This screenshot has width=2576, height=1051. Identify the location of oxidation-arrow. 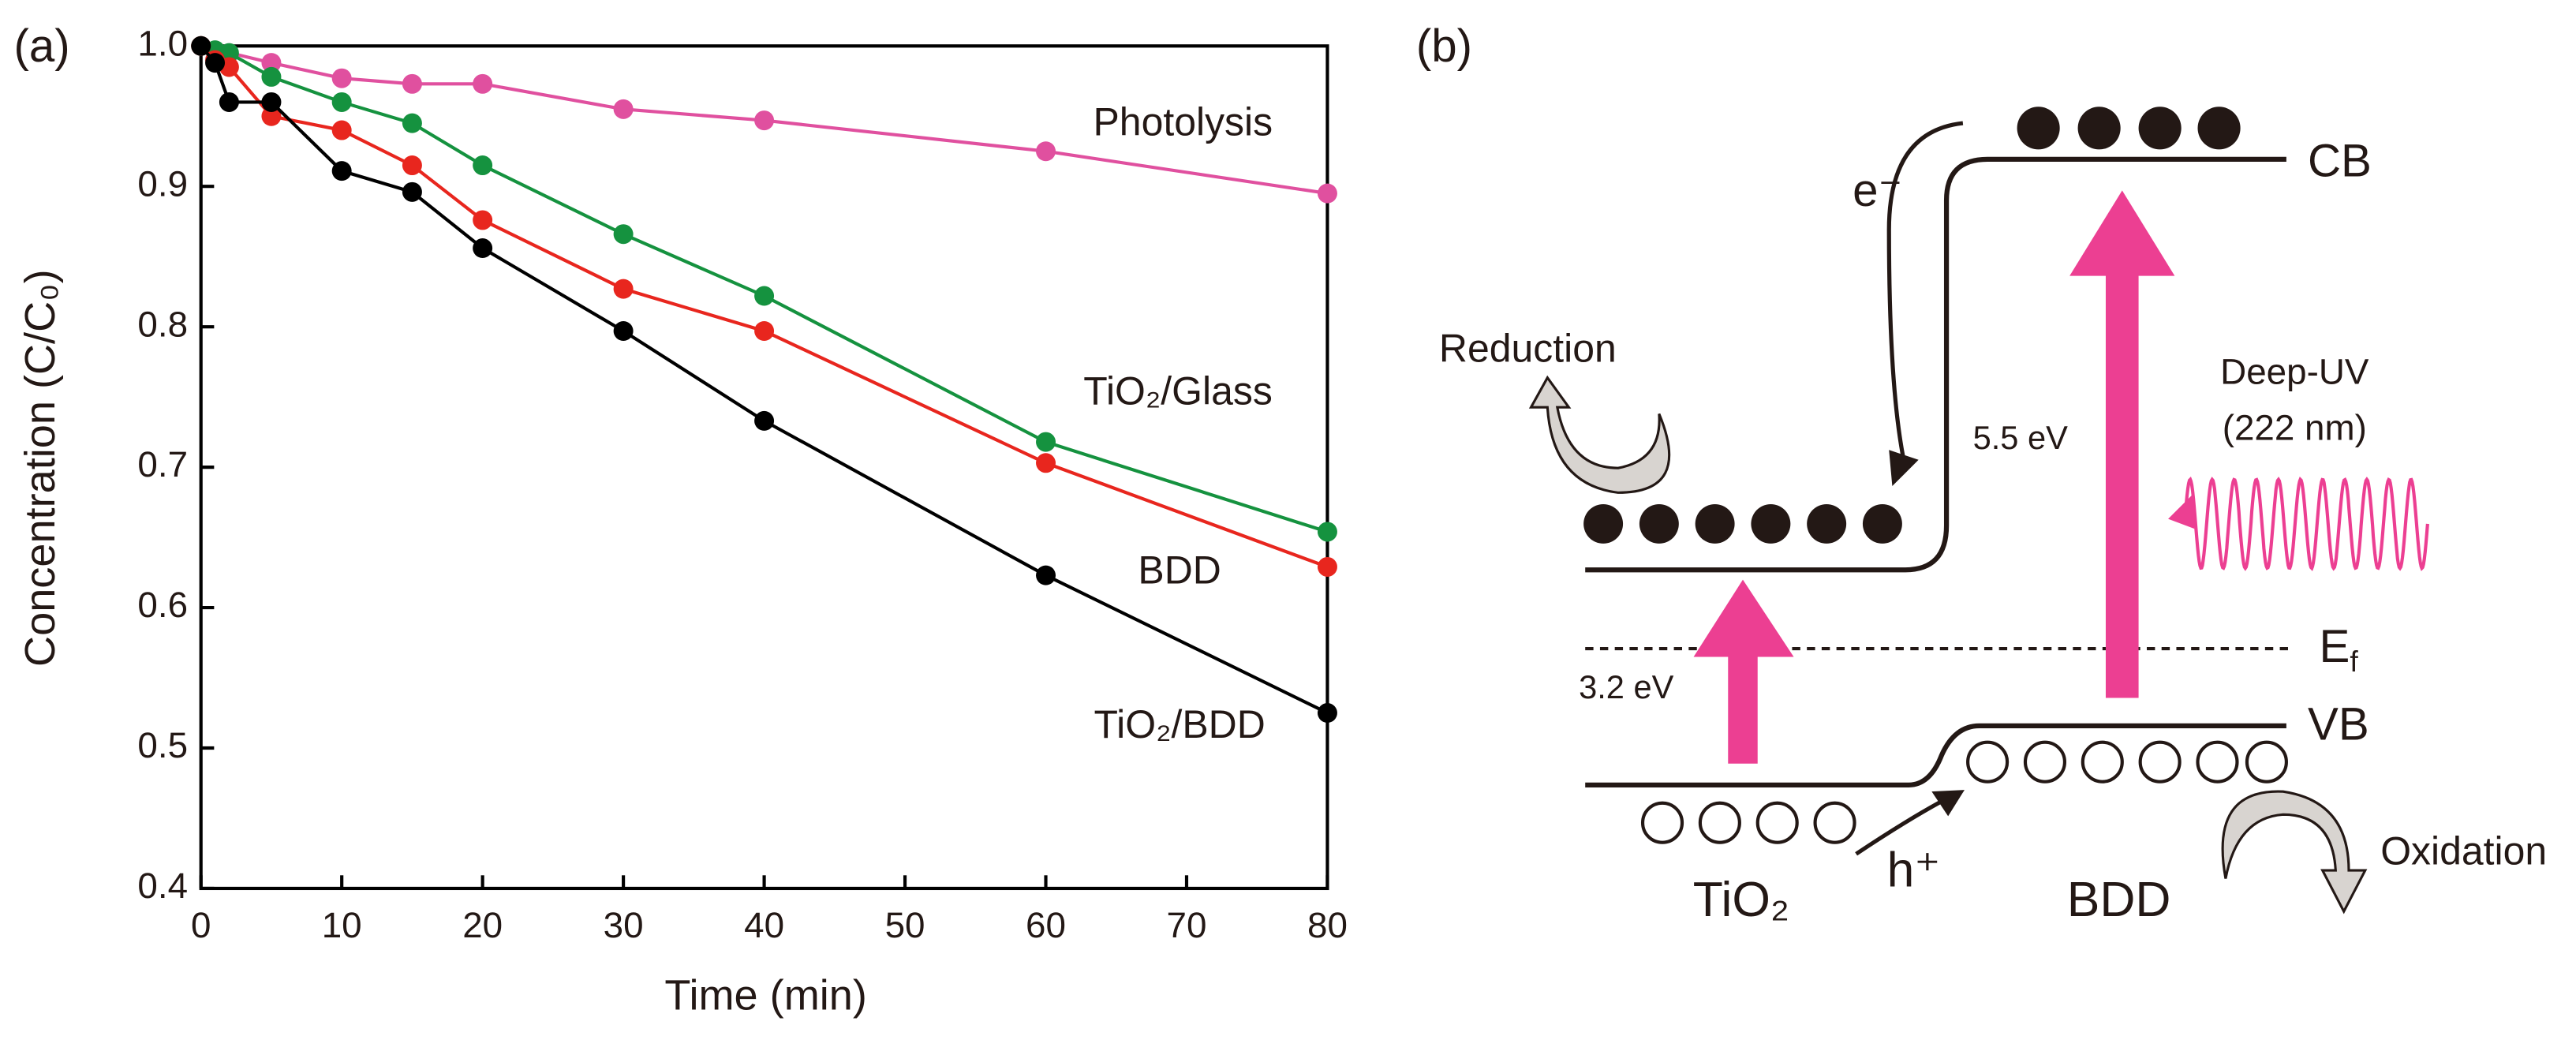
(2294, 852).